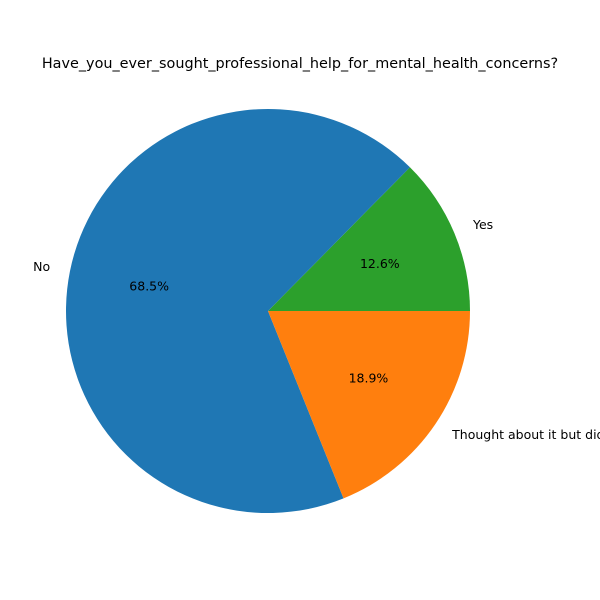 Image resolution: width=600 pixels, height=600 pixels. I want to click on pie-slice-yes, so click(369, 239).